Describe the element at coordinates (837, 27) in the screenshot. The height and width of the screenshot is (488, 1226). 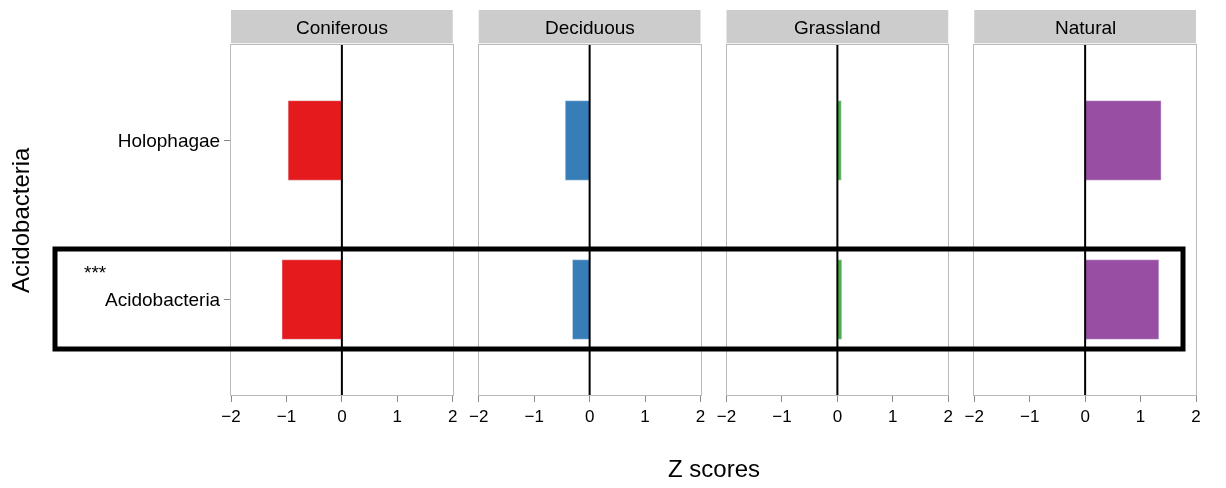
I see `chart-title: Grassland` at that location.